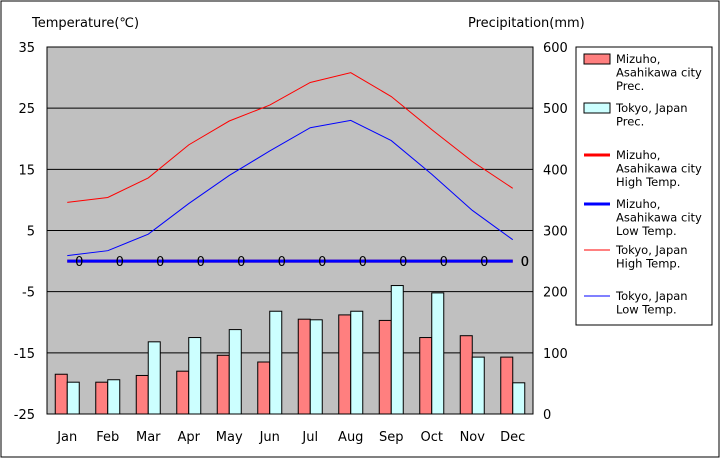 This screenshot has height=460, width=720. I want to click on x-axis-ticks: Jan Feb Mar Apr May Jun Jul Aug Sep Oct Nov Dec, so click(290, 437).